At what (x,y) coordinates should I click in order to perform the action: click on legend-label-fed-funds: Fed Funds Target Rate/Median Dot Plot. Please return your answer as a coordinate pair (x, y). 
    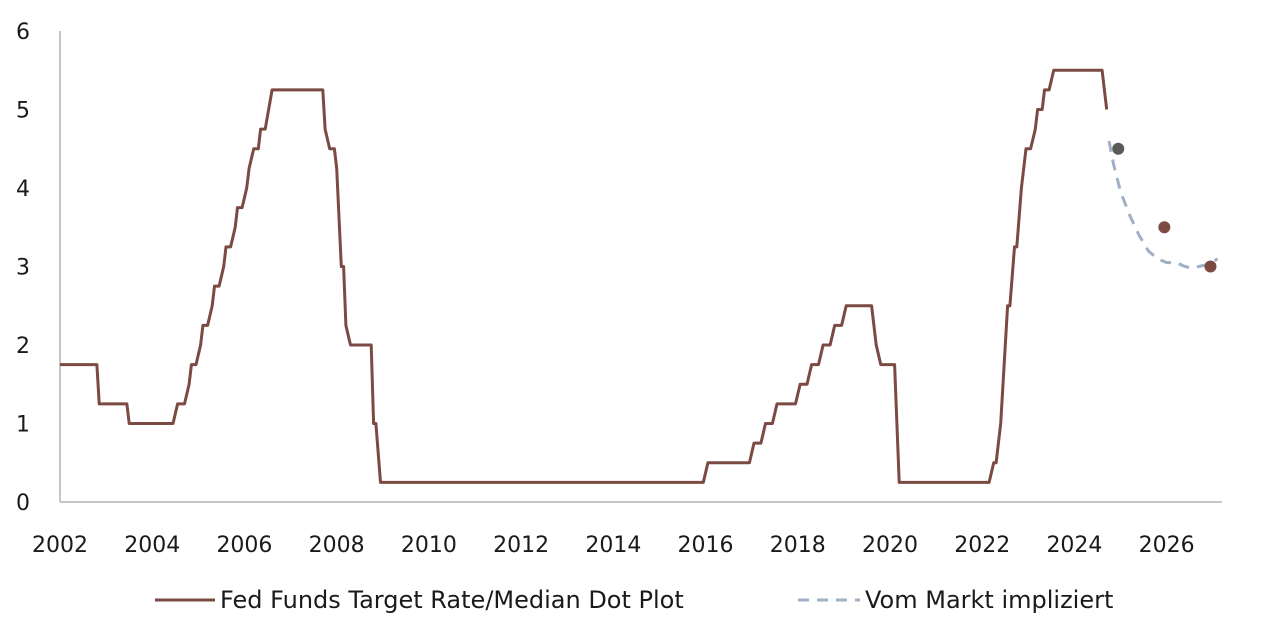
    Looking at the image, I should click on (452, 600).